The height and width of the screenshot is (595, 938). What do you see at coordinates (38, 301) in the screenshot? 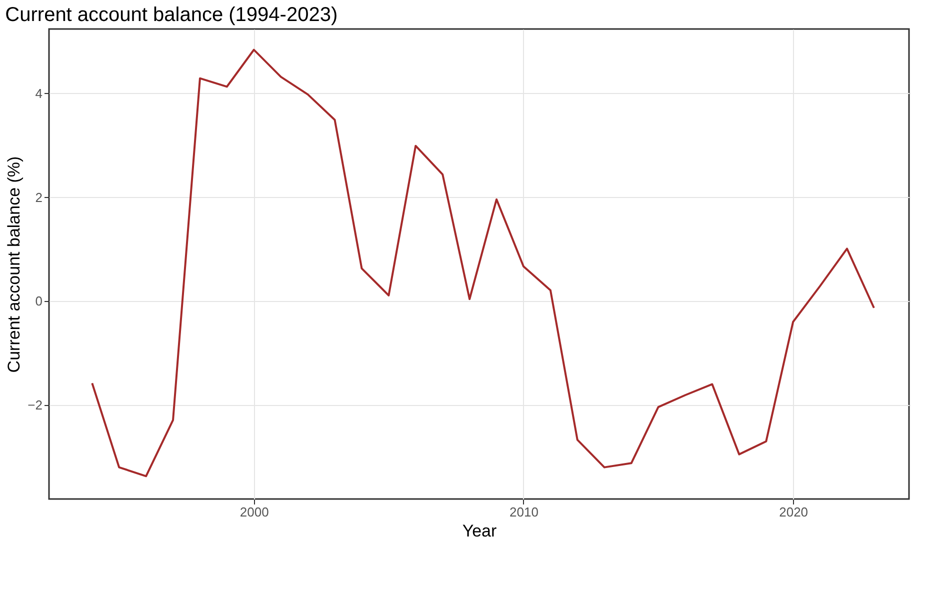
I see `y-tick-label: 0` at bounding box center [38, 301].